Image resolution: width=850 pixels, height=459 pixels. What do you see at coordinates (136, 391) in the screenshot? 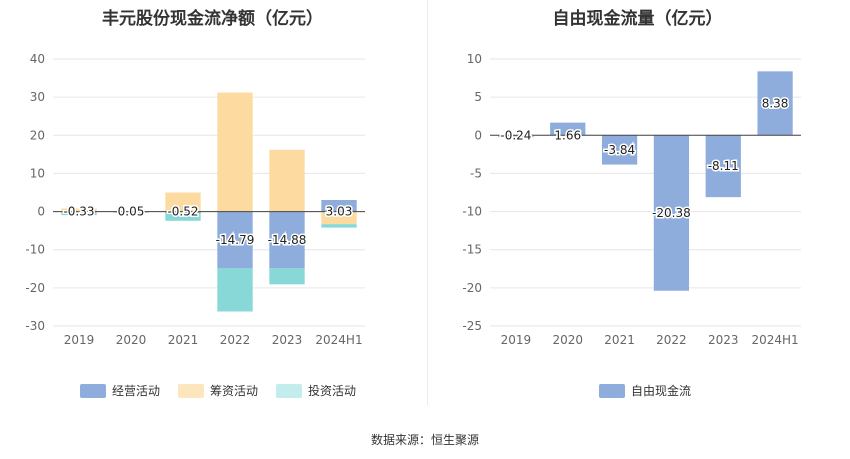
I see `legend-label-operating: 经营活动` at bounding box center [136, 391].